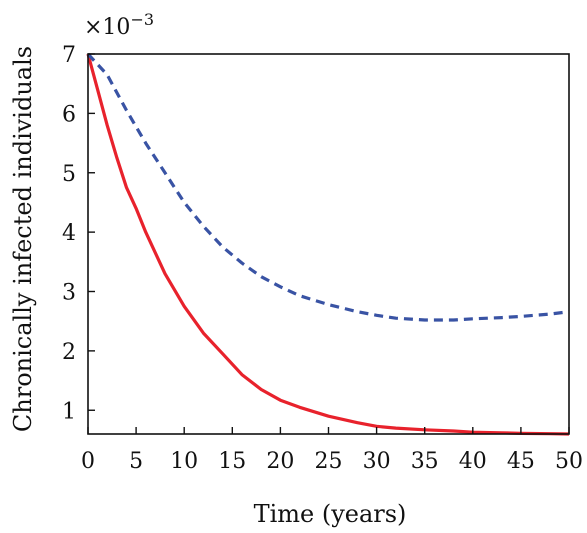 The width and height of the screenshot is (587, 533). I want to click on y-tick-label: 3, so click(69, 293).